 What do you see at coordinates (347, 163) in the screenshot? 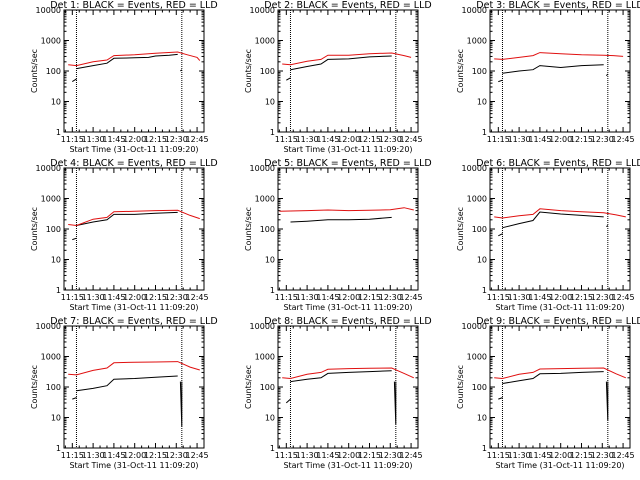
I see `panel-title: Det 5: BLACK = Events, RED = LLD` at bounding box center [347, 163].